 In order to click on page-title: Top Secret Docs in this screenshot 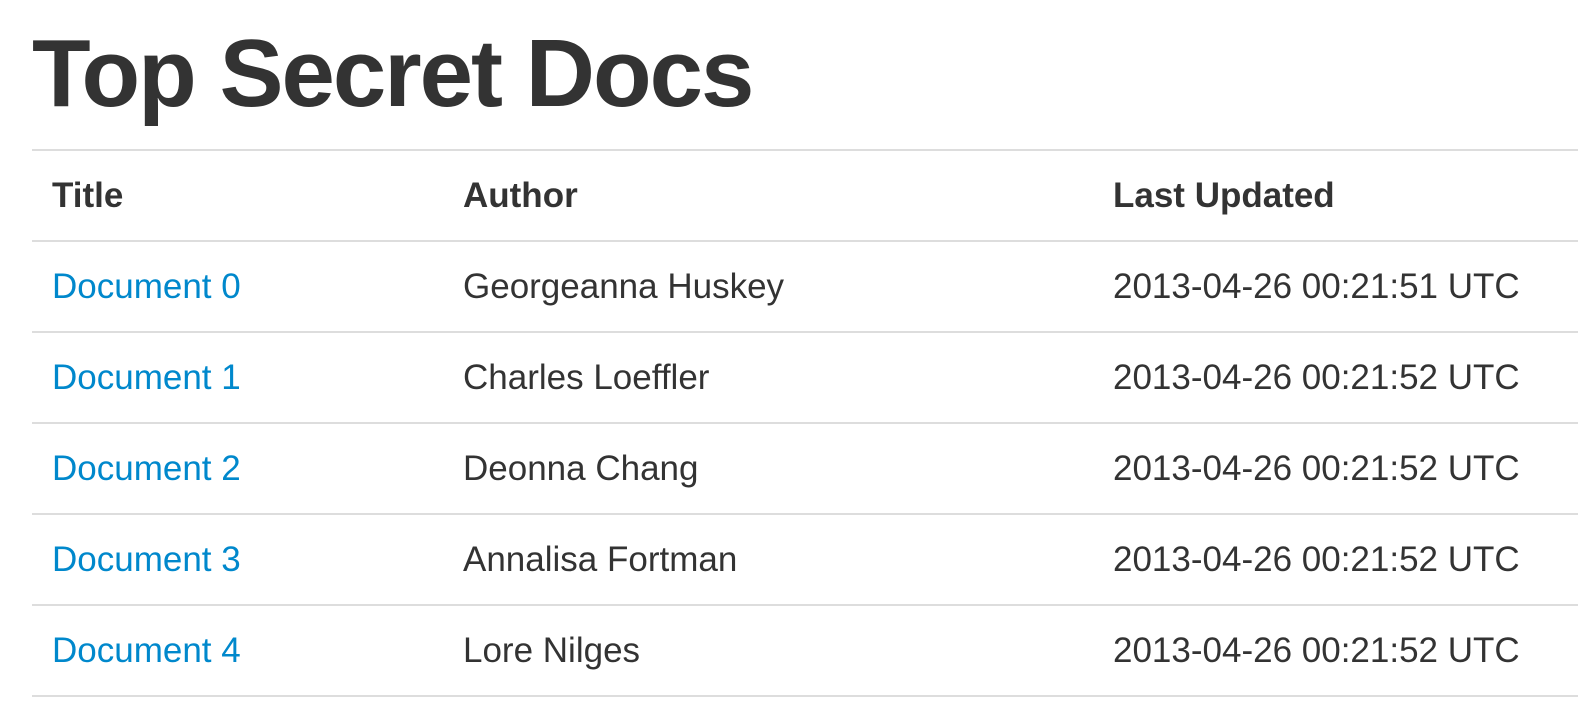, I will do `click(393, 73)`.